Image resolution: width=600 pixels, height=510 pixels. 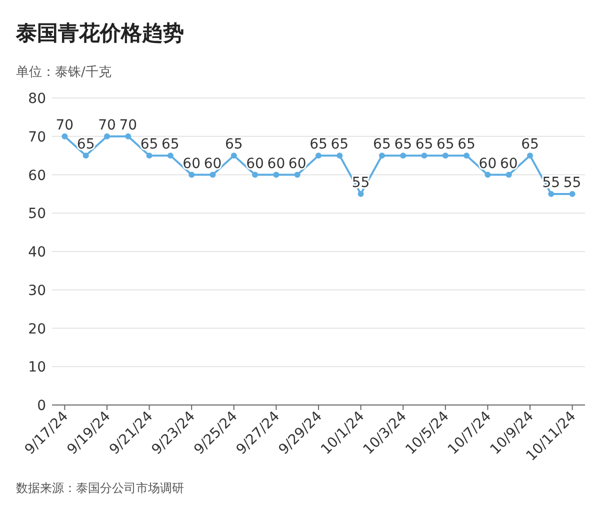 I want to click on source-note: 数据来源：泰国分公司市场调研, so click(x=100, y=488).